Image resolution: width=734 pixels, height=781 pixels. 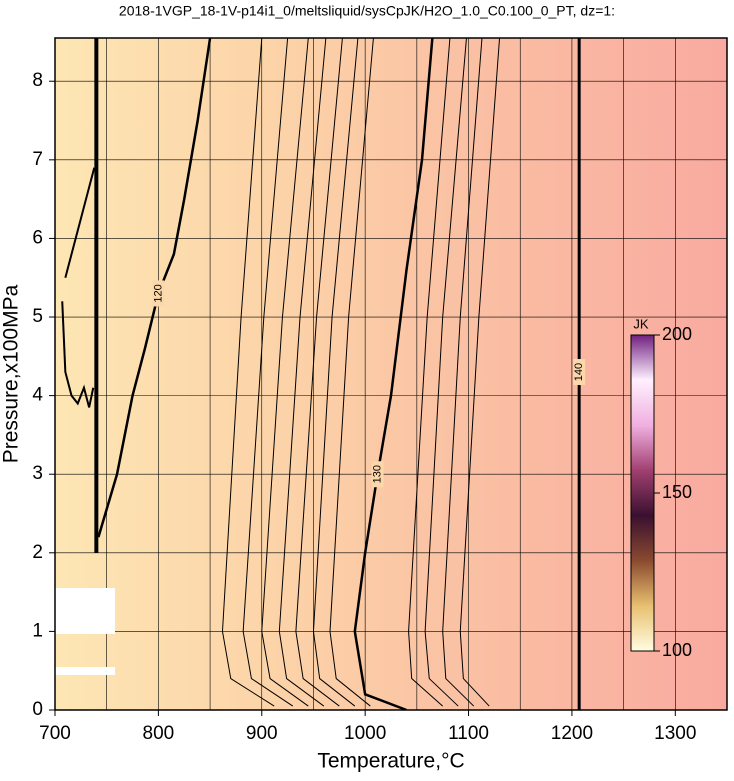 What do you see at coordinates (642, 493) in the screenshot?
I see `colorbar` at bounding box center [642, 493].